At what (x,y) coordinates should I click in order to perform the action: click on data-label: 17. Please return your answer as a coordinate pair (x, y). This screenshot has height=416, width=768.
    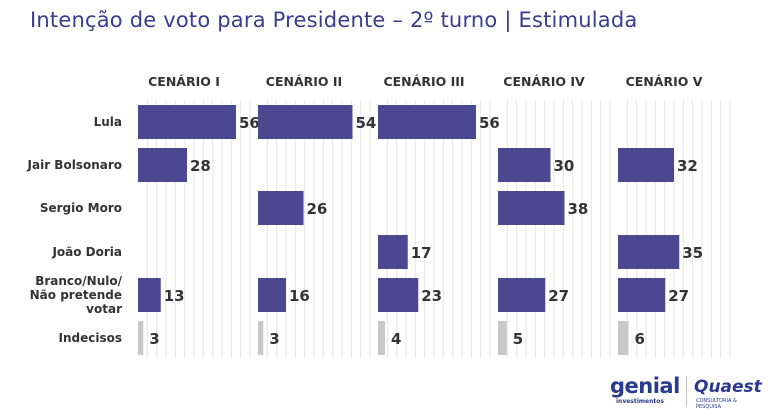
    Looking at the image, I should click on (421, 253).